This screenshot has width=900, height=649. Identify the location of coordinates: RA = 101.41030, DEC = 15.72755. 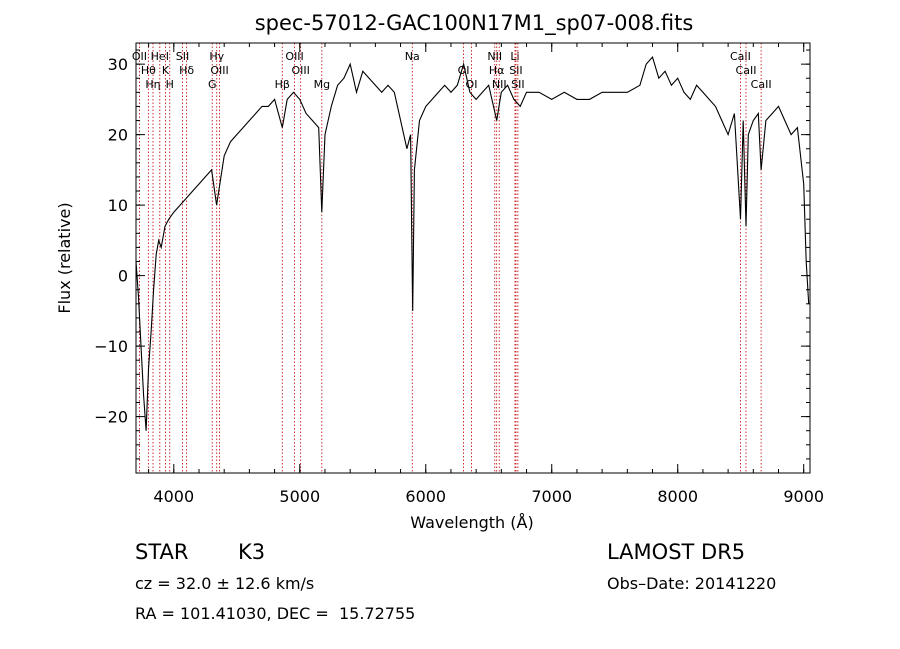
(275, 613).